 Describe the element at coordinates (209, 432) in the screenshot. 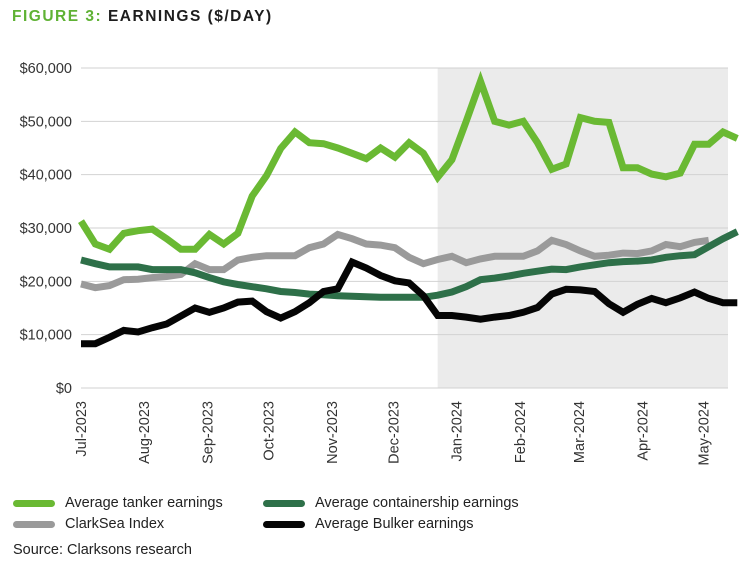

I see `x-tick-label: Sep-2023` at that location.